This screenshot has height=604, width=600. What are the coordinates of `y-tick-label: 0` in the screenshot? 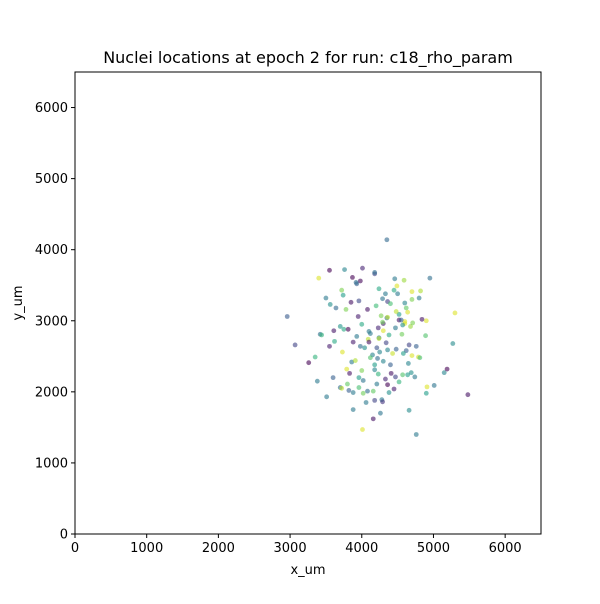 It's located at (64, 535).